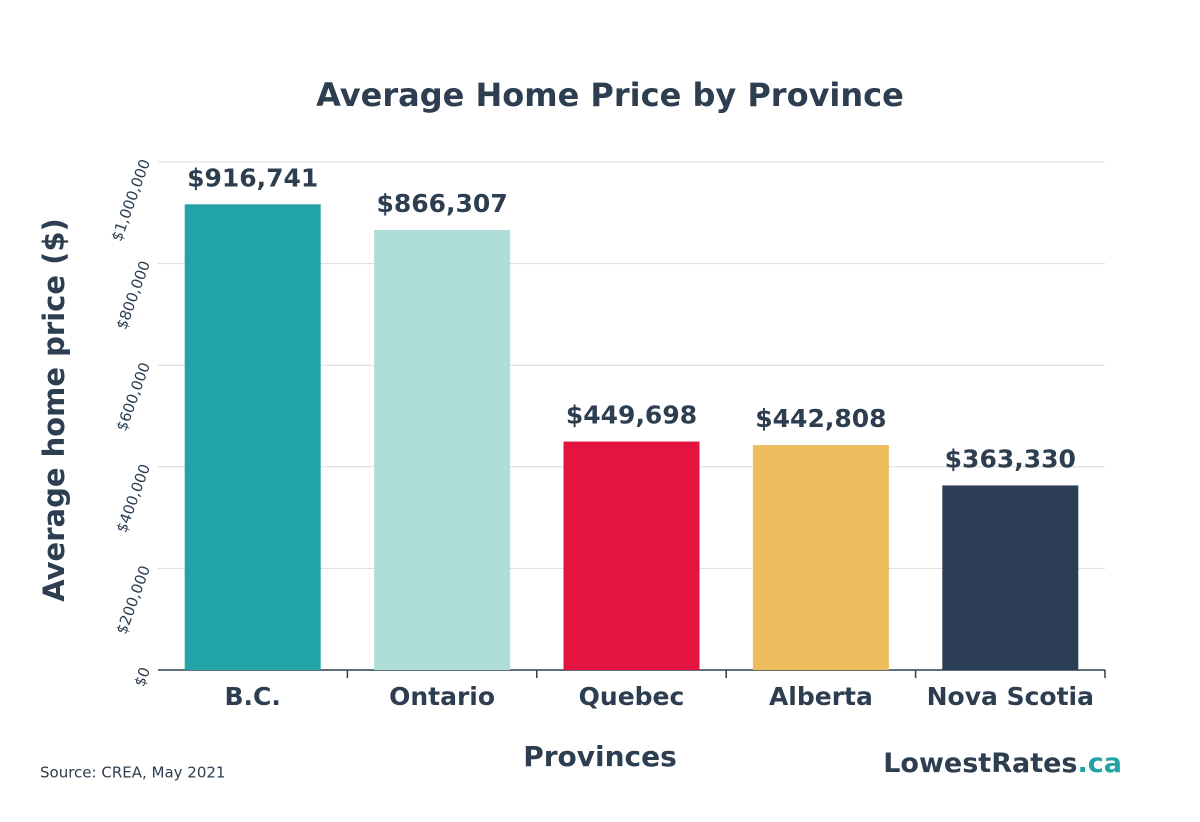 Image resolution: width=1200 pixels, height=822 pixels. I want to click on value-label: $449,698, so click(631, 415).